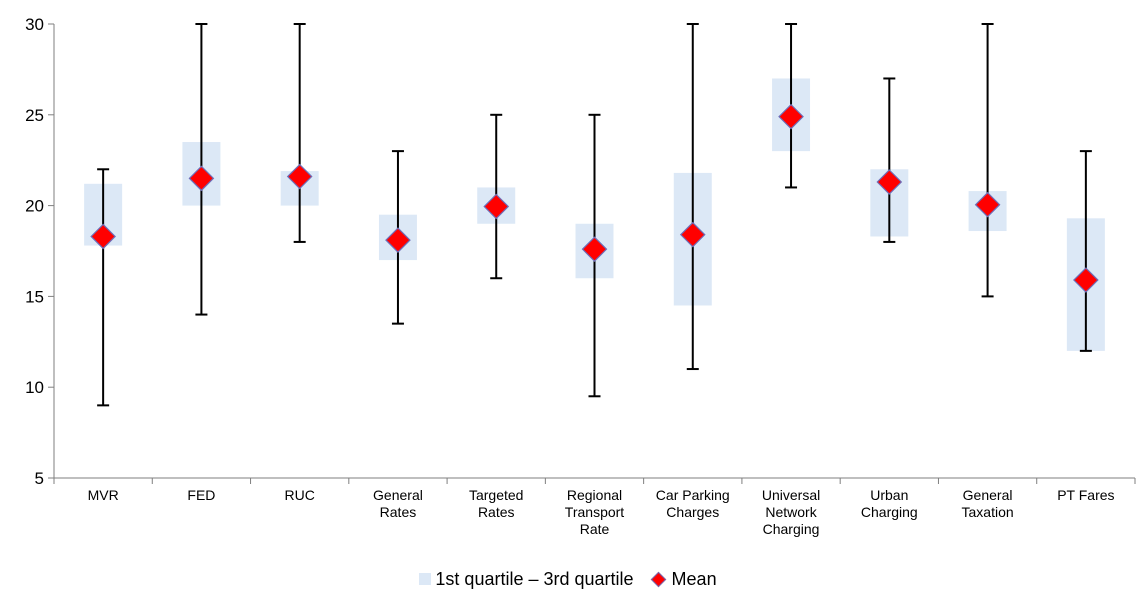 The height and width of the screenshot is (594, 1136). I want to click on x-category-label: General Taxation, so click(988, 503).